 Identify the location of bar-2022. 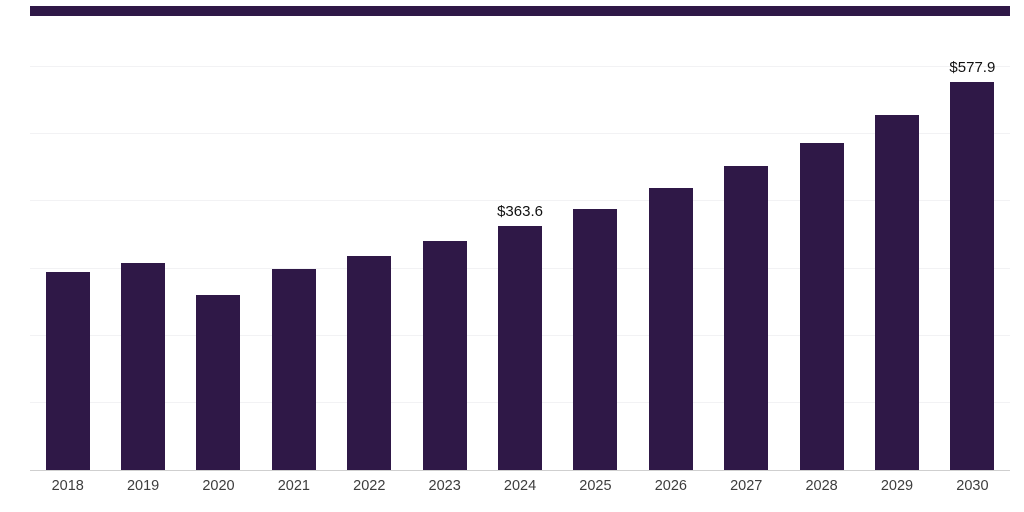
(369, 362).